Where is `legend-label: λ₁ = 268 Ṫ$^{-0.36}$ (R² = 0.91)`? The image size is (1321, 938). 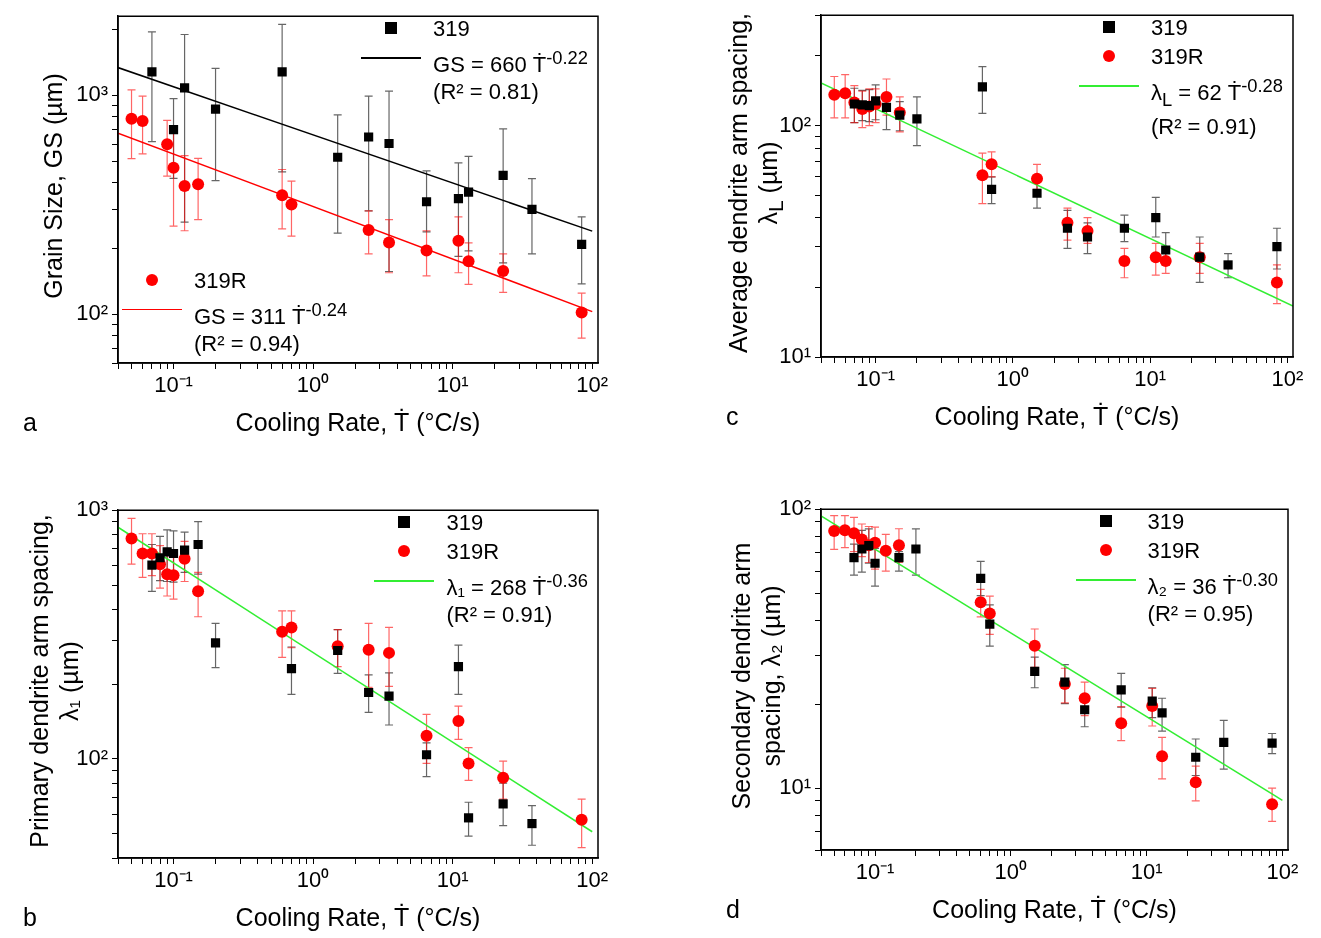 legend-label: λ₁ = 268 Ṫ$^{-0.36}$ (R² = 0.91) is located at coordinates (517, 599).